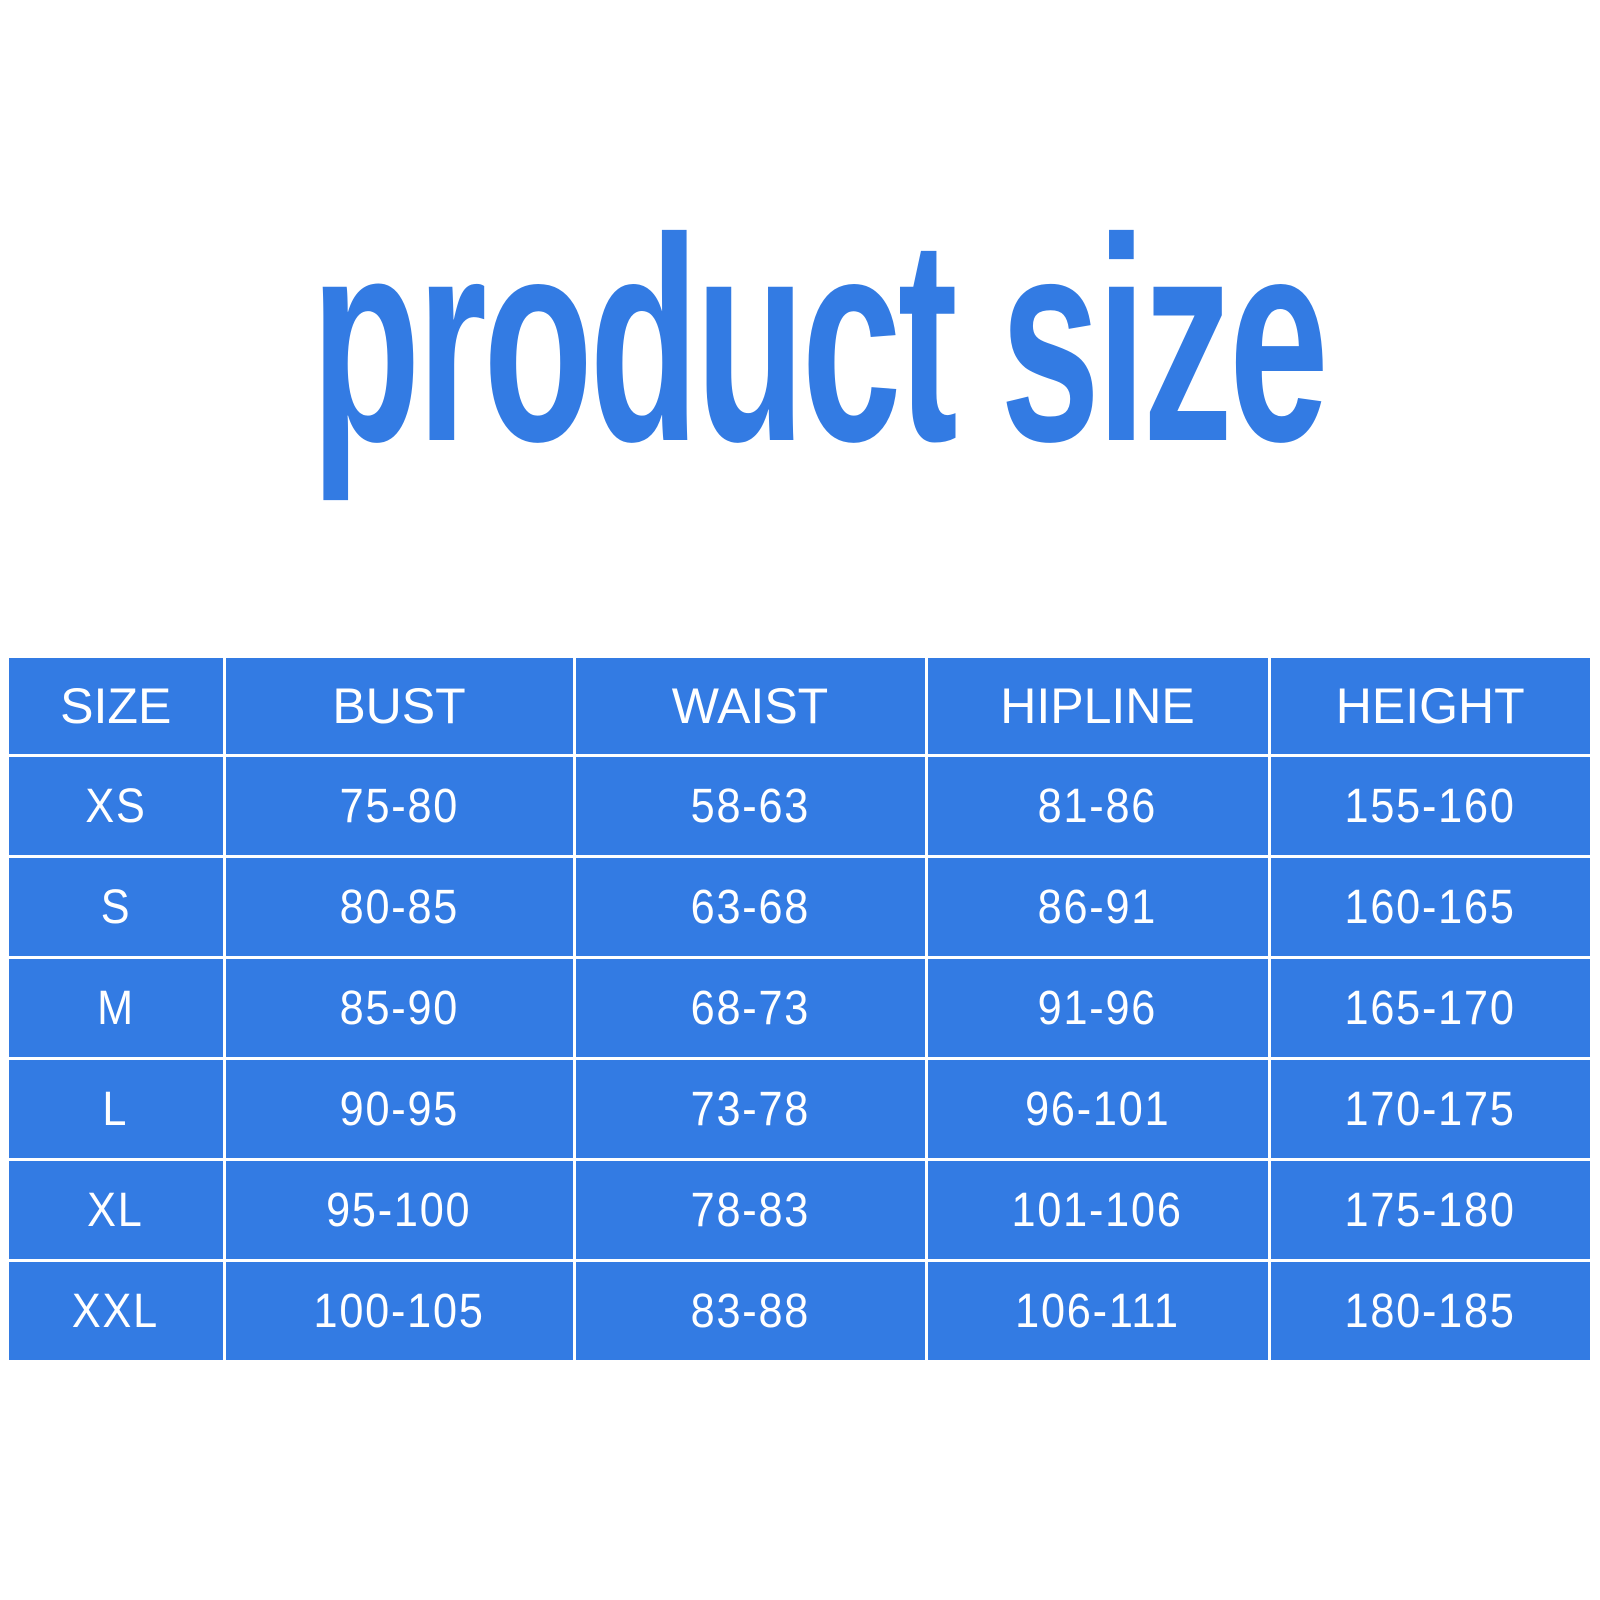  I want to click on cell-value: 96-101, so click(1097, 1109).